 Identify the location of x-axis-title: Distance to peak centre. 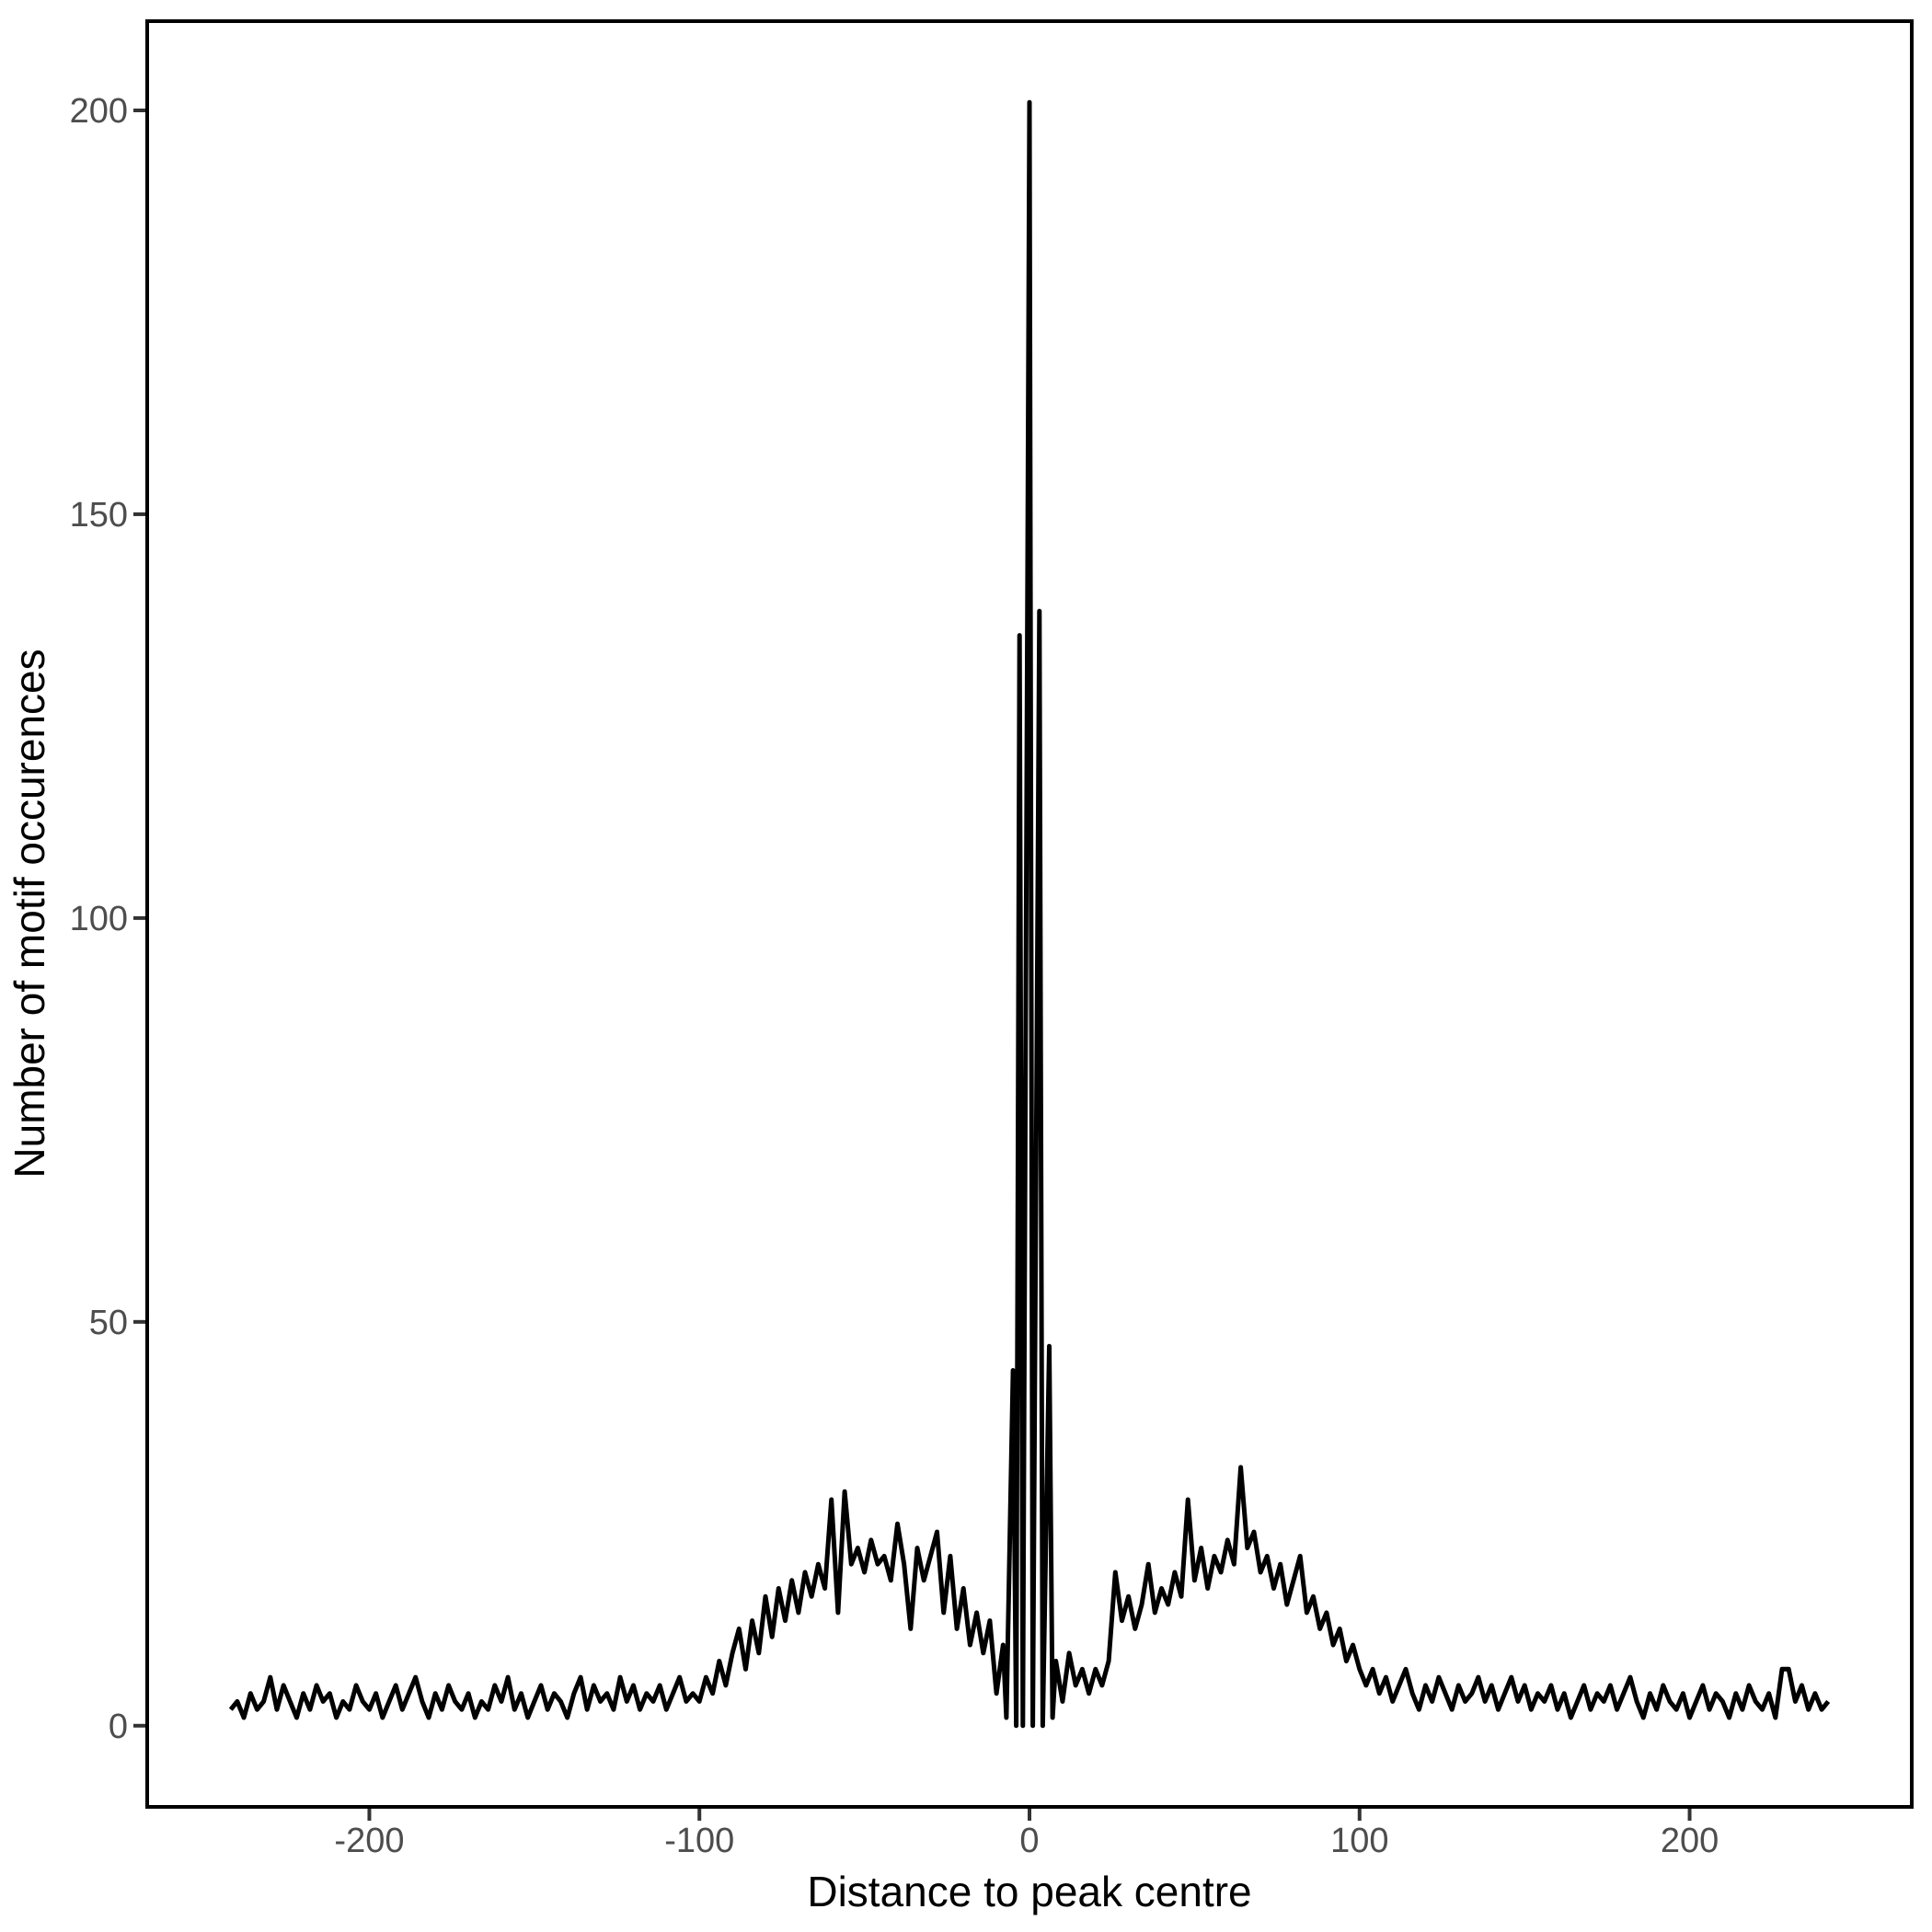
(1029, 1891).